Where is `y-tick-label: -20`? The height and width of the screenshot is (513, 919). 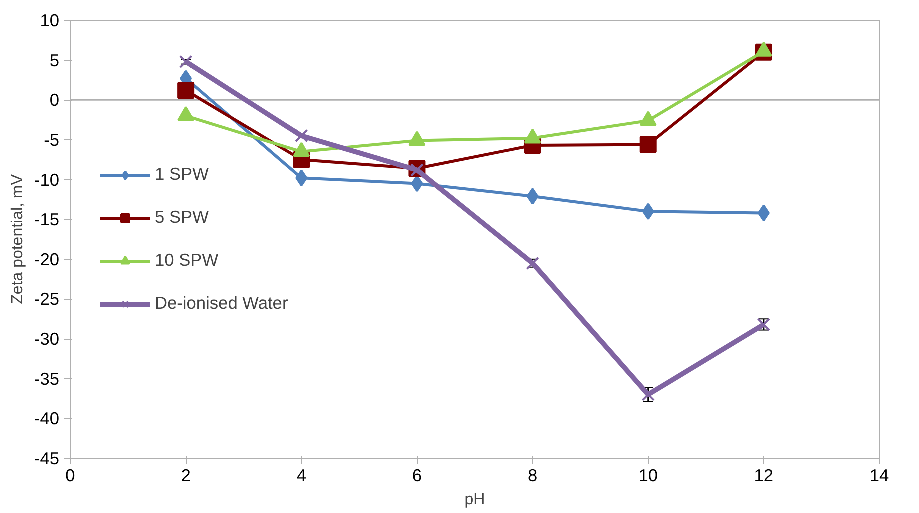 y-tick-label: -20 is located at coordinates (47, 259).